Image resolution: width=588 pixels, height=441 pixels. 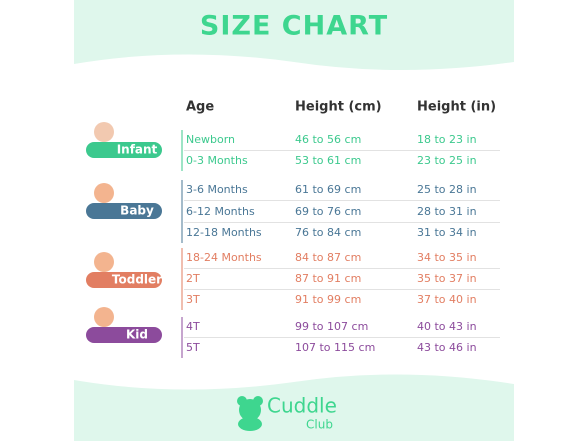 What do you see at coordinates (328, 139) in the screenshot?
I see `cell: 46 to 56 cm` at bounding box center [328, 139].